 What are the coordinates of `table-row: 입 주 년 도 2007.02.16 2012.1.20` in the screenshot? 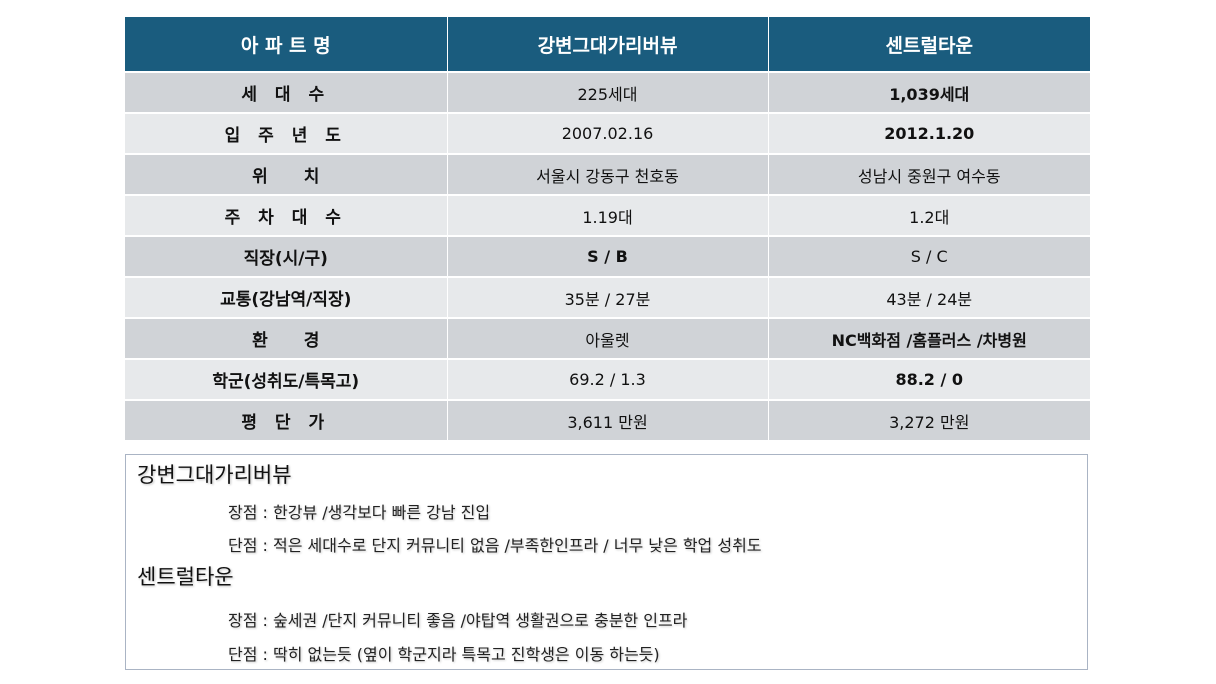 It's located at (607, 134).